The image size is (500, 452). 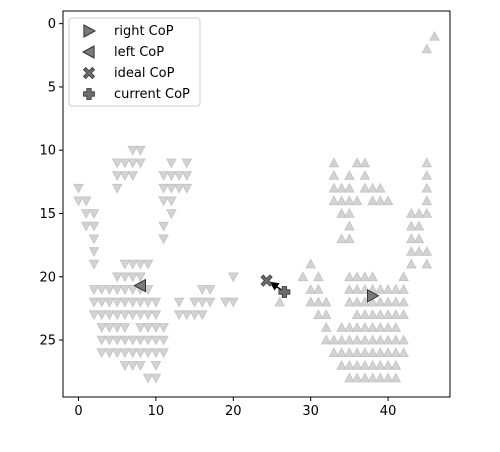 I want to click on legend-ideal-cop-icon, so click(x=89, y=73).